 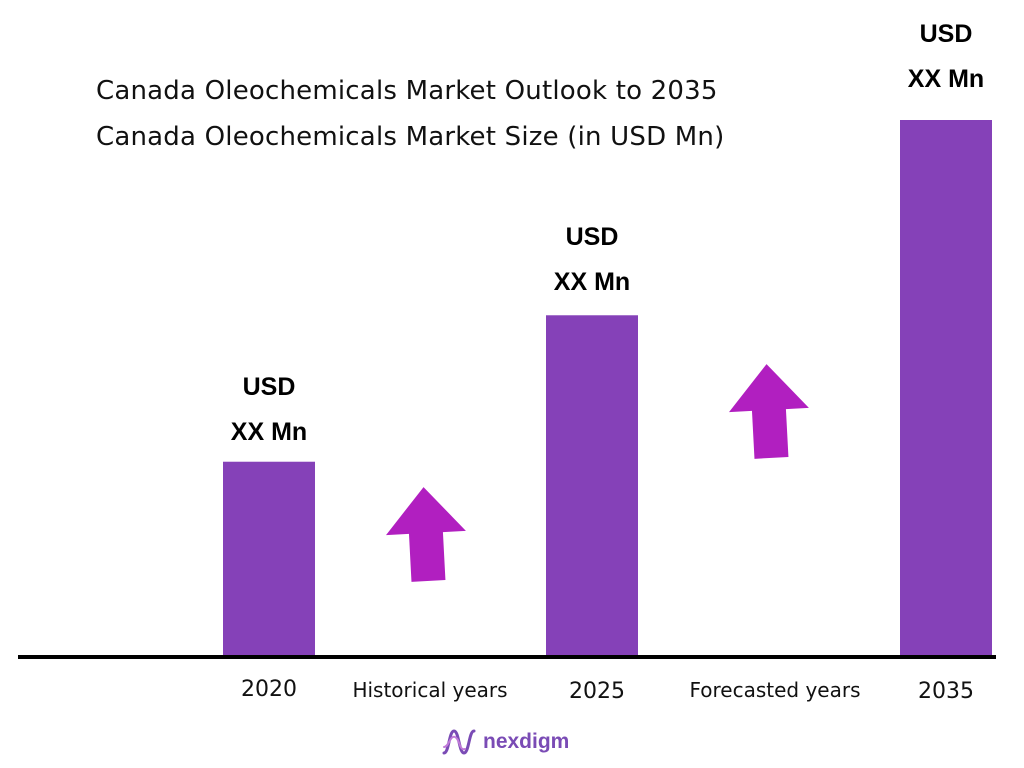 What do you see at coordinates (592, 260) in the screenshot?
I see `data-label-2025: USD XX Mn` at bounding box center [592, 260].